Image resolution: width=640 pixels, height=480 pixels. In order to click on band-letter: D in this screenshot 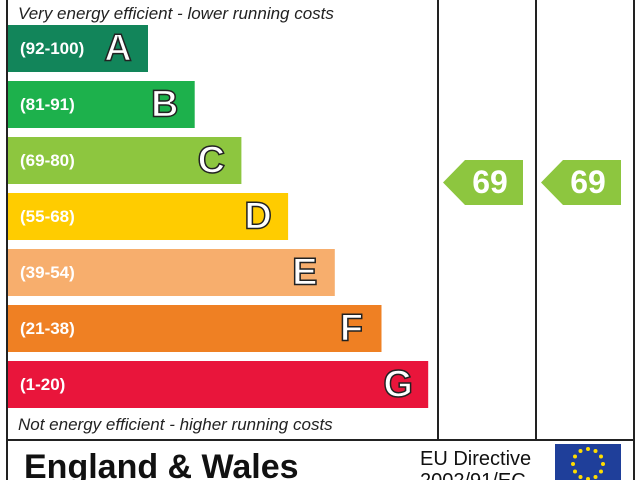, I will do `click(257, 217)`.